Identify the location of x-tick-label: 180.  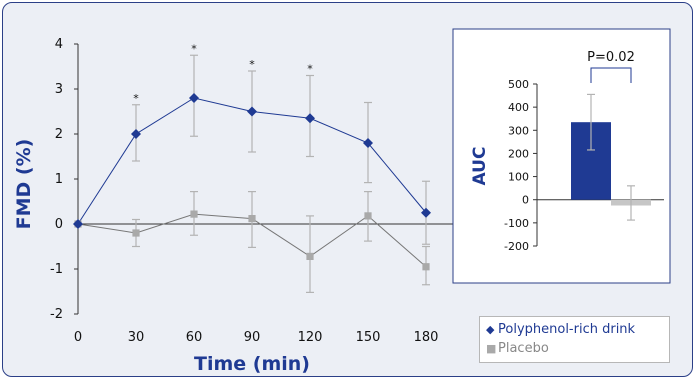
(426, 337).